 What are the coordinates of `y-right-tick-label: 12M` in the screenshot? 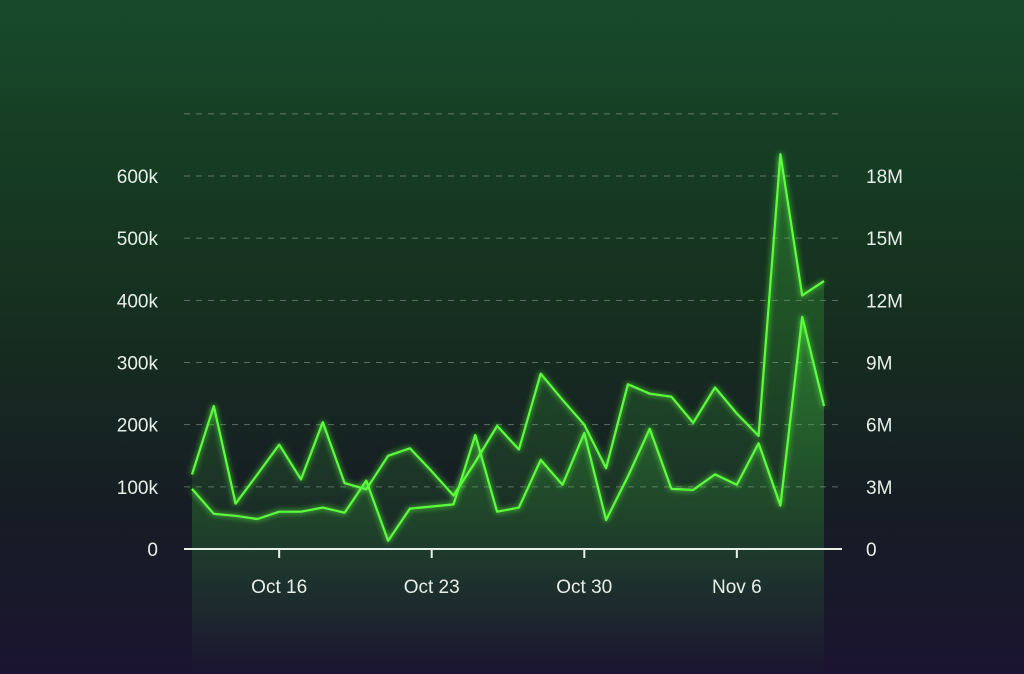 It's located at (884, 301).